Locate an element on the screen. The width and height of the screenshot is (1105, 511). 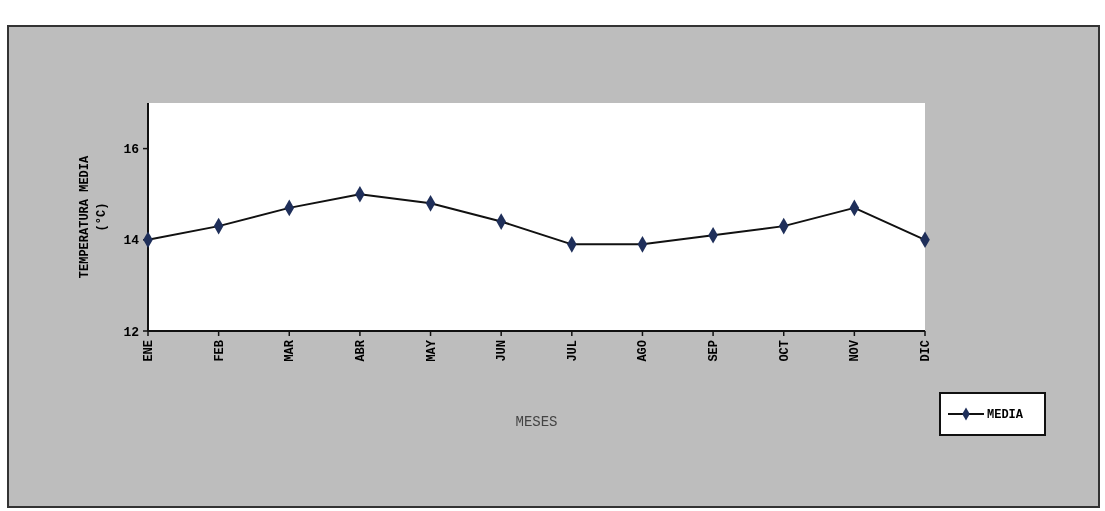
x-tick-label: MAY is located at coordinates (431, 350).